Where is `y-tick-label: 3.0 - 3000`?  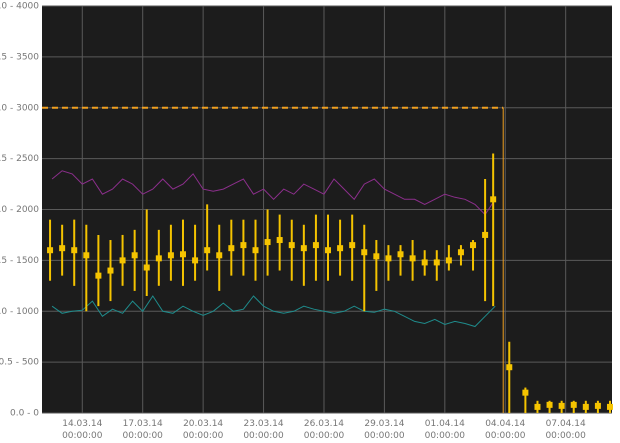 y-tick-label: 3.0 - 3000 is located at coordinates (19, 108).